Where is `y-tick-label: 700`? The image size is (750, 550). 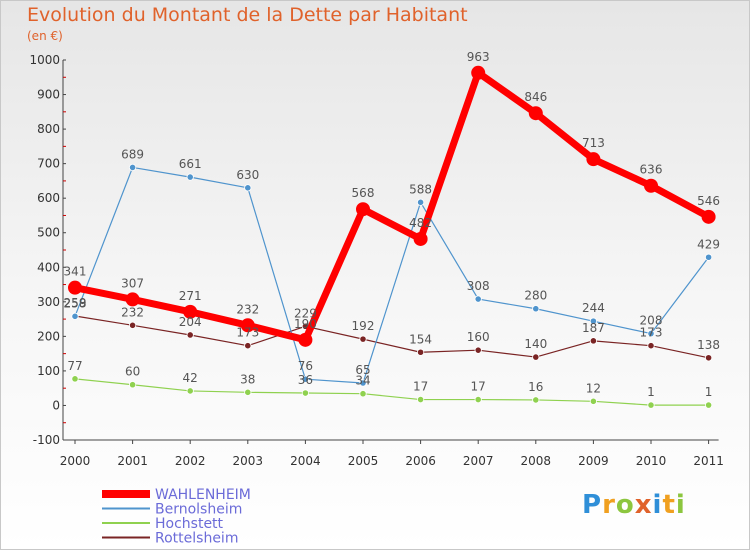
y-tick-label: 700 is located at coordinates (48, 164).